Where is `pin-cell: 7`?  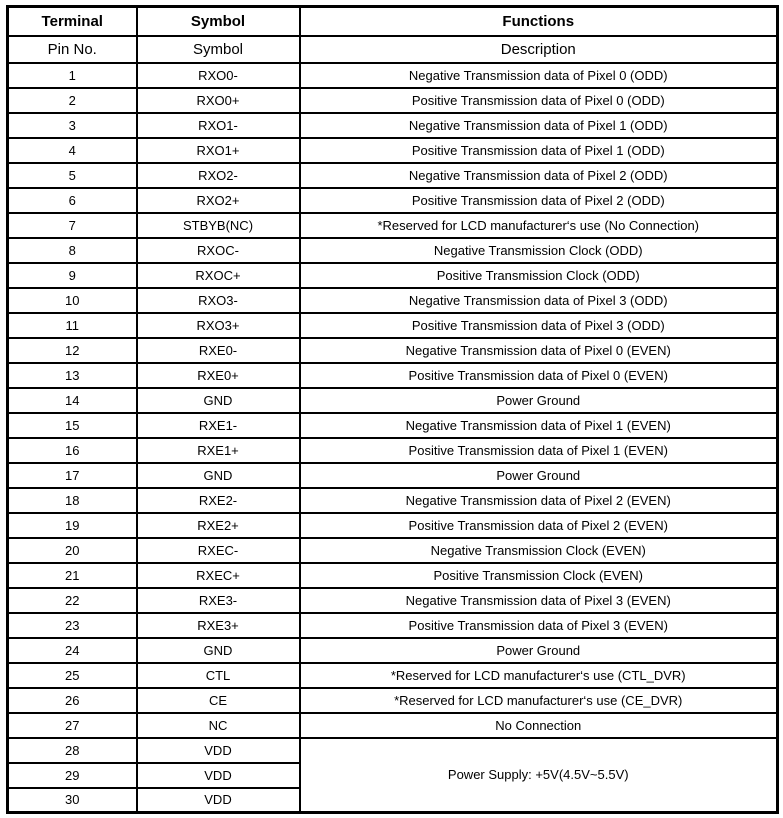
pin-cell: 7 is located at coordinates (72, 225).